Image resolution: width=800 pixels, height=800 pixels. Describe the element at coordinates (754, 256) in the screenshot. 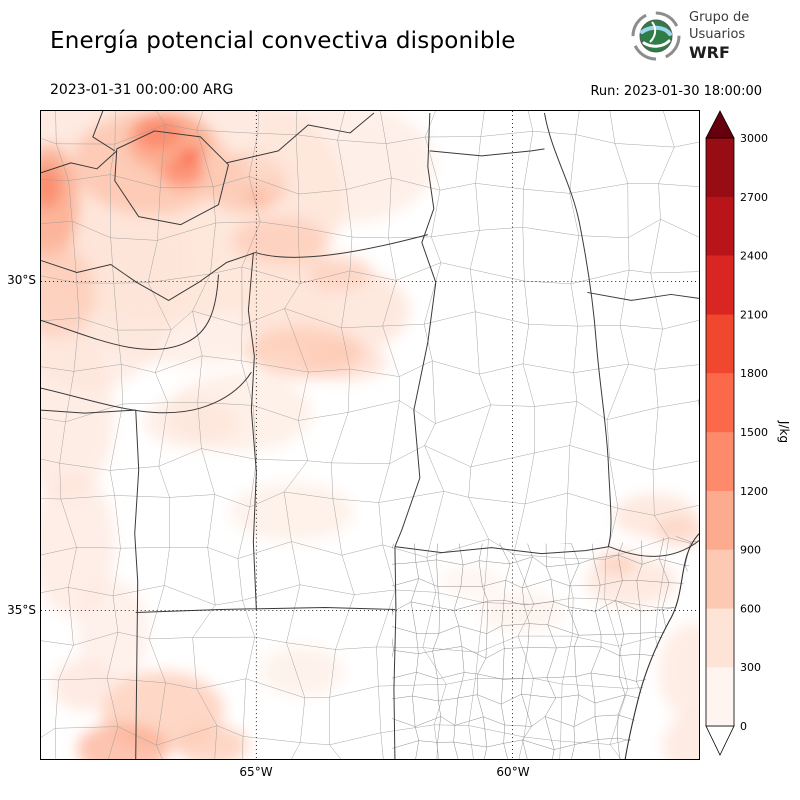

I see `colorbar-tick-label: 2400` at that location.